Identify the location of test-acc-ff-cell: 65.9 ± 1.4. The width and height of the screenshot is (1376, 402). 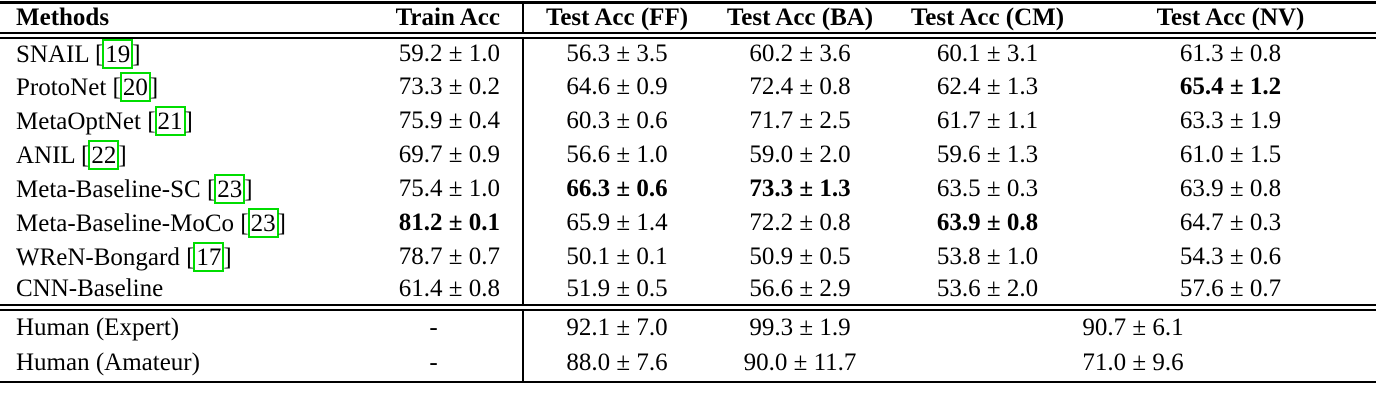
(617, 222).